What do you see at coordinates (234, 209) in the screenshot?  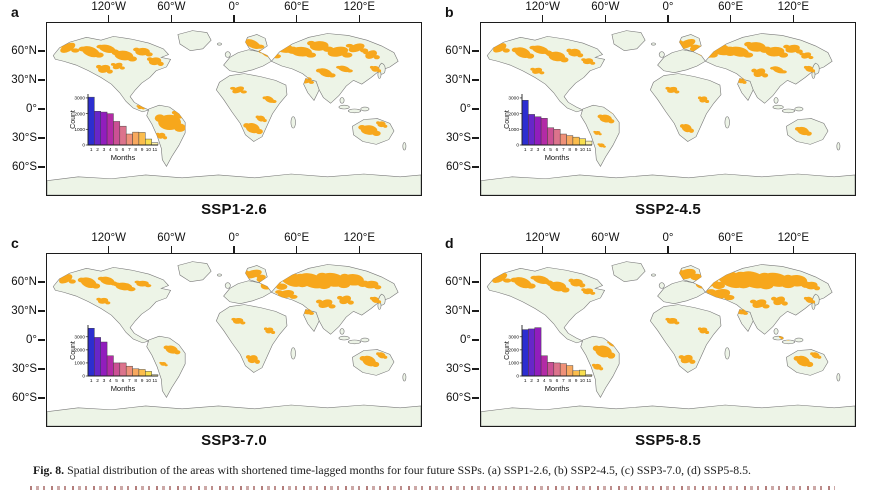 I see `panel-title-a: SSP1-2.6` at bounding box center [234, 209].